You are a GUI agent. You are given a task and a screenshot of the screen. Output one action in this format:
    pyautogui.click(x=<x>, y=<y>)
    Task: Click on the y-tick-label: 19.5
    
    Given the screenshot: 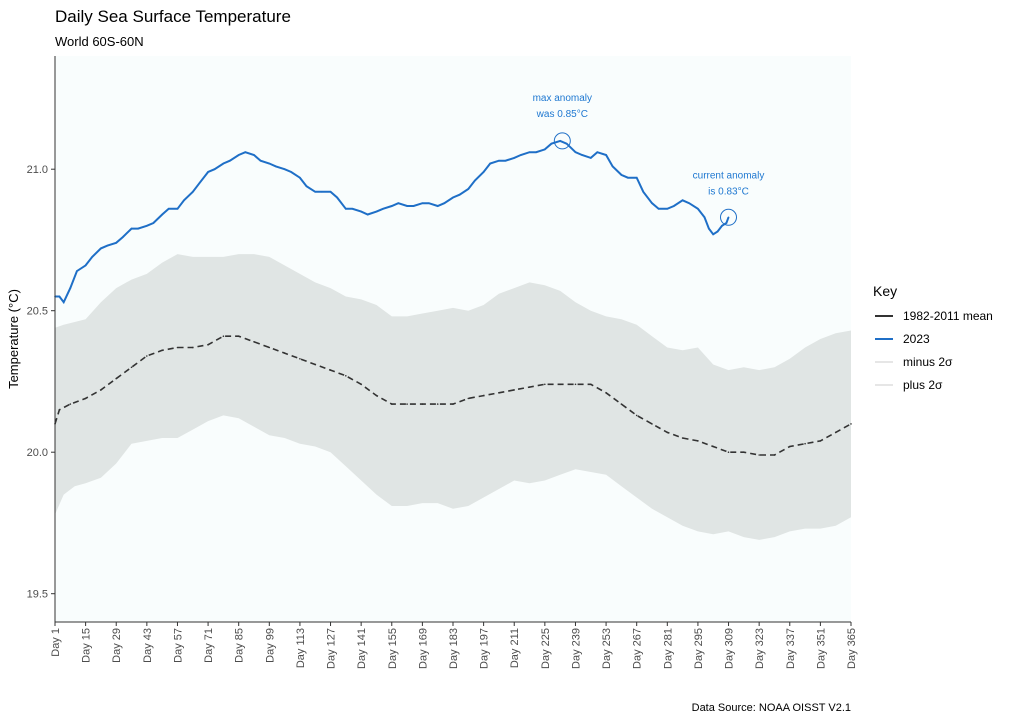 What is the action you would take?
    pyautogui.click(x=37, y=595)
    